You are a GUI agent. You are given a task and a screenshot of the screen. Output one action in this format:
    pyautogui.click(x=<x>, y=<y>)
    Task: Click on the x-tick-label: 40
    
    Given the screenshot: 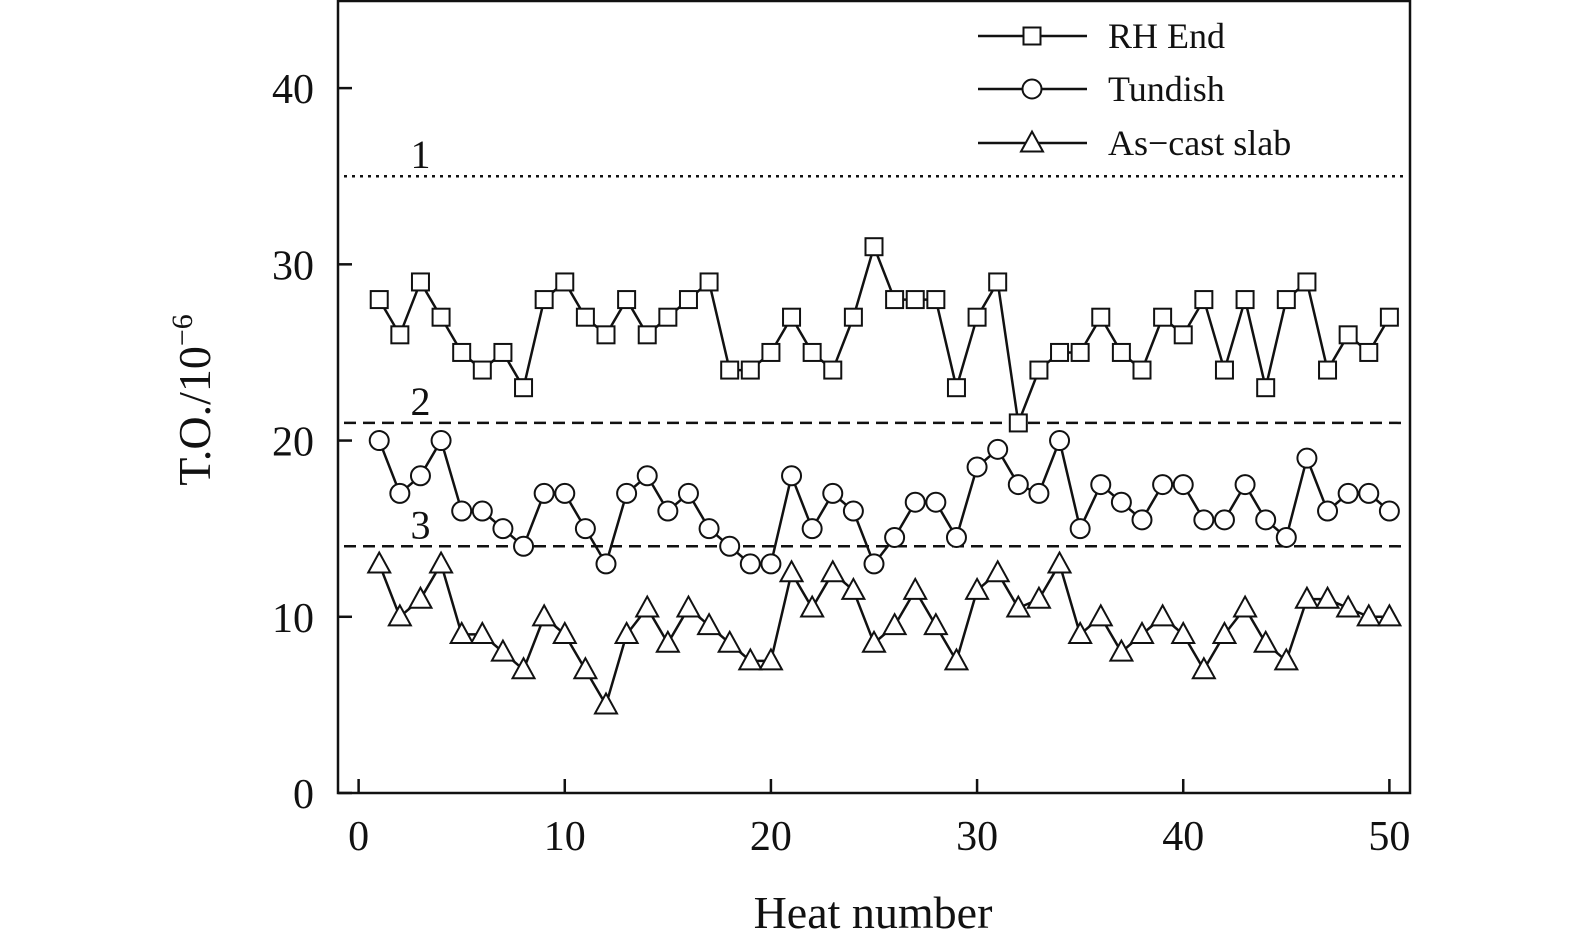 What is the action you would take?
    pyautogui.click(x=1183, y=837)
    